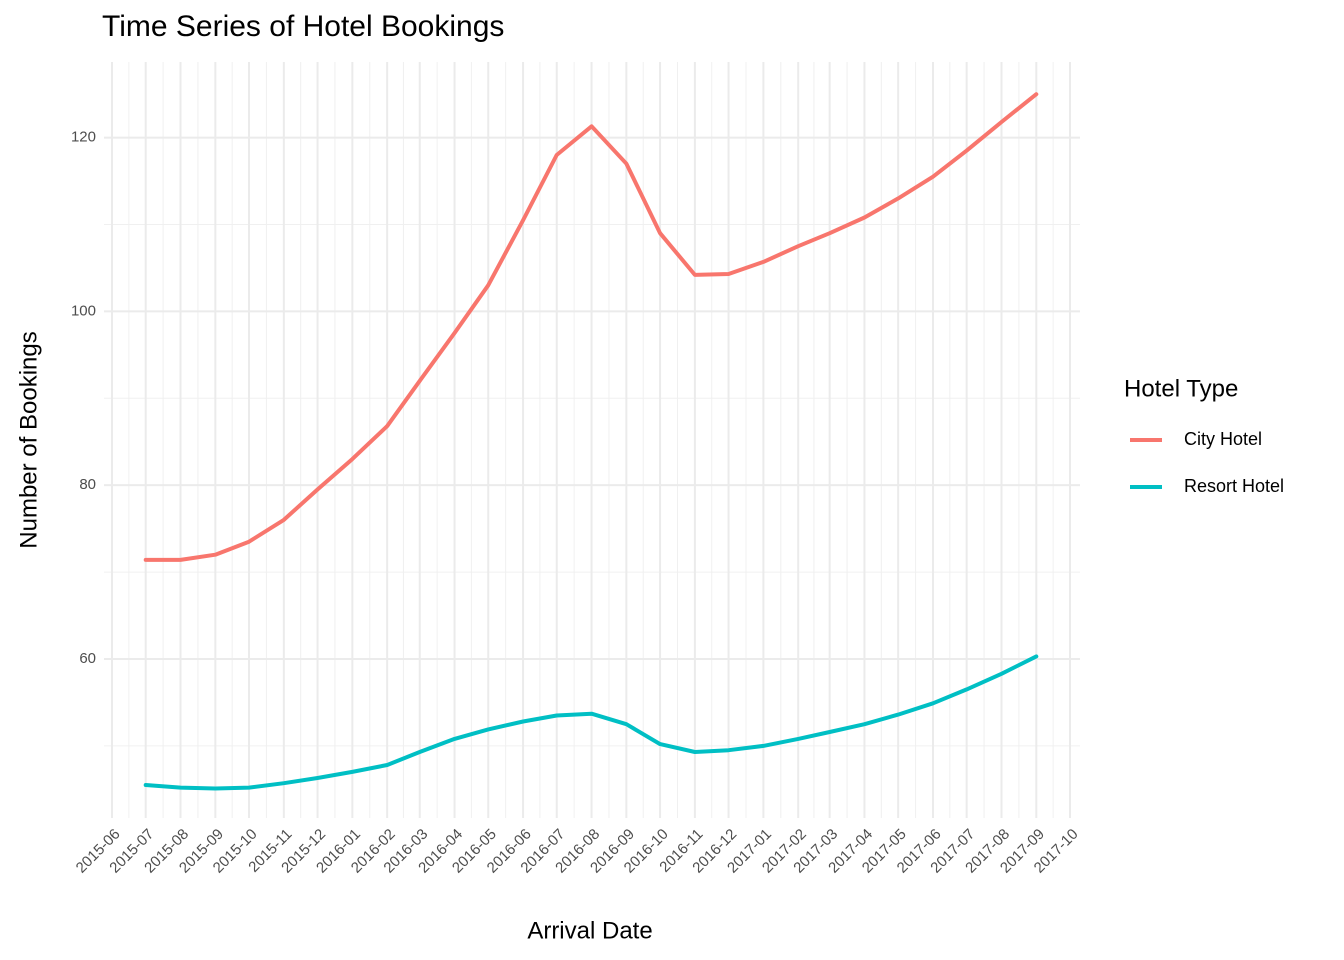 This screenshot has height=960, width=1344. I want to click on y-tick-label: 120, so click(83, 137).